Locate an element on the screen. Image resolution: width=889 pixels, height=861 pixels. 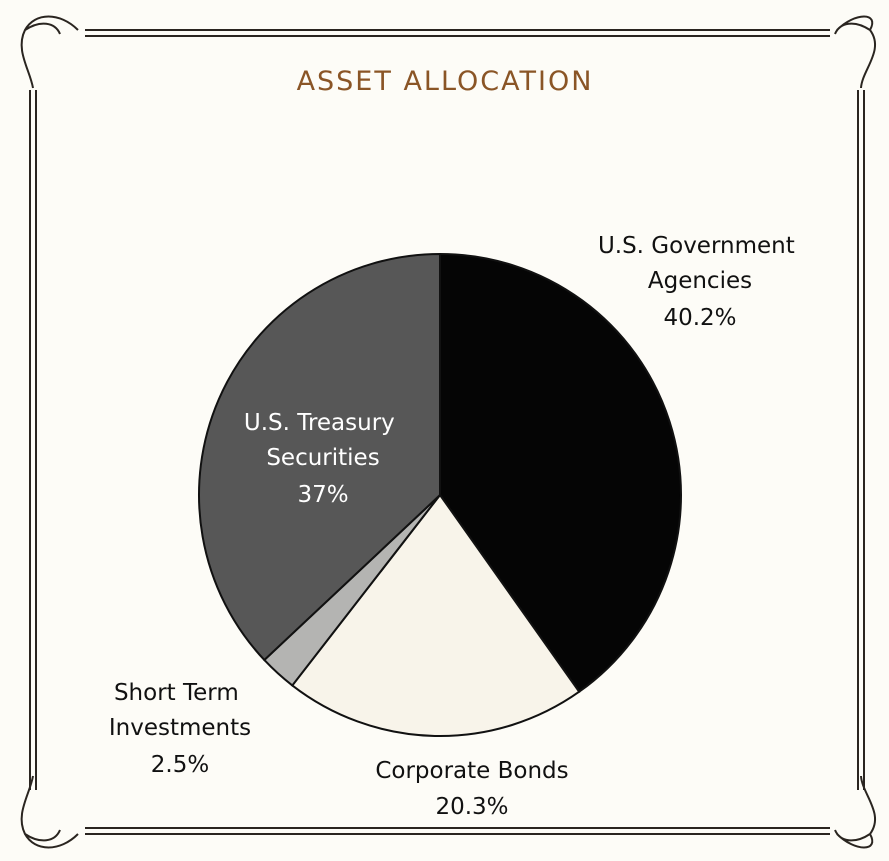
value-label: 20.3% is located at coordinates (471, 807).